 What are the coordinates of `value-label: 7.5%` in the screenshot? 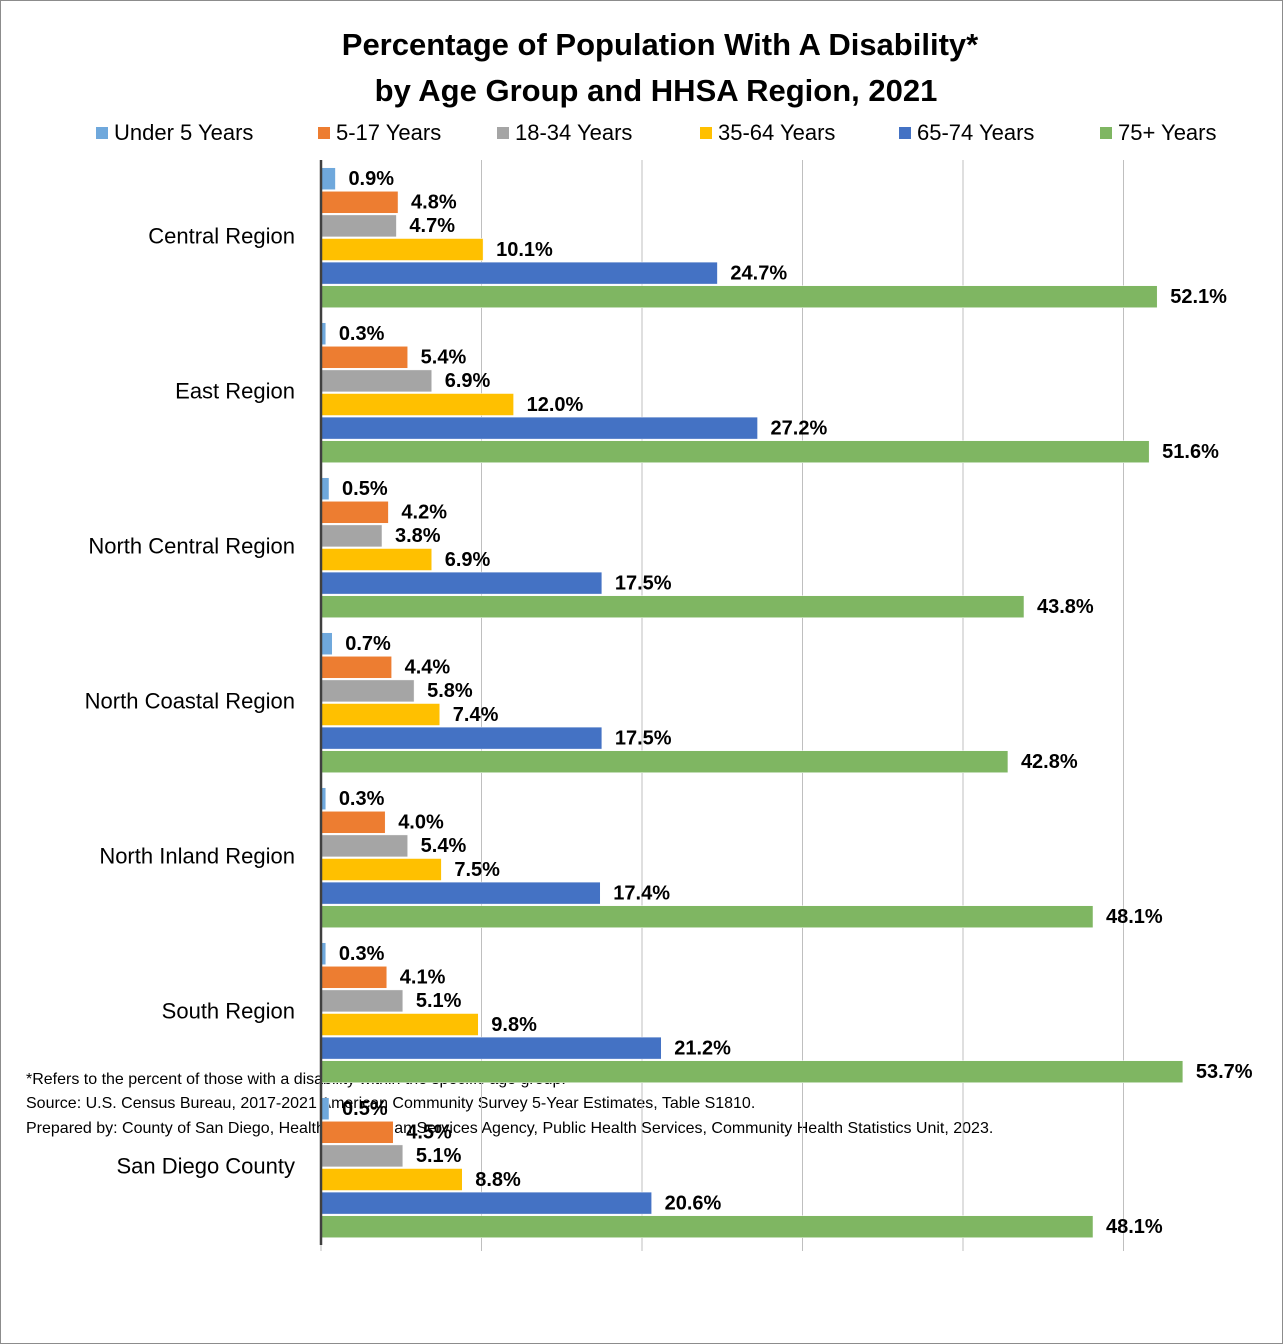 It's located at (477, 870).